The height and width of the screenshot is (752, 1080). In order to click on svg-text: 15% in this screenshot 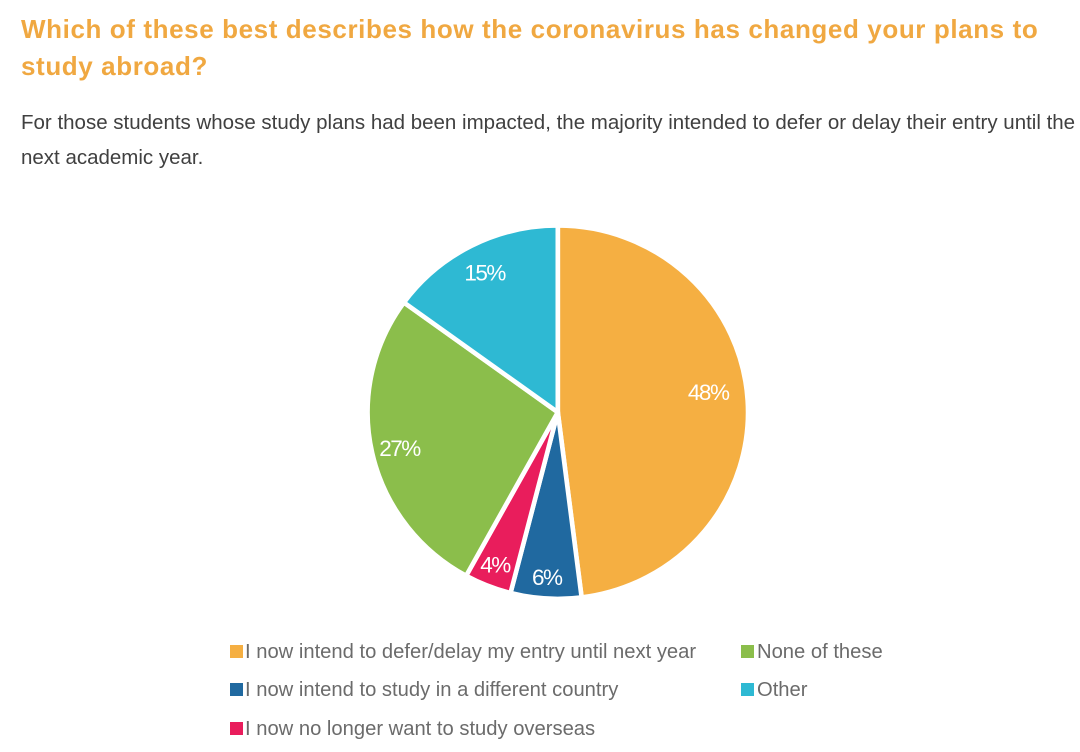, I will do `click(485, 272)`.